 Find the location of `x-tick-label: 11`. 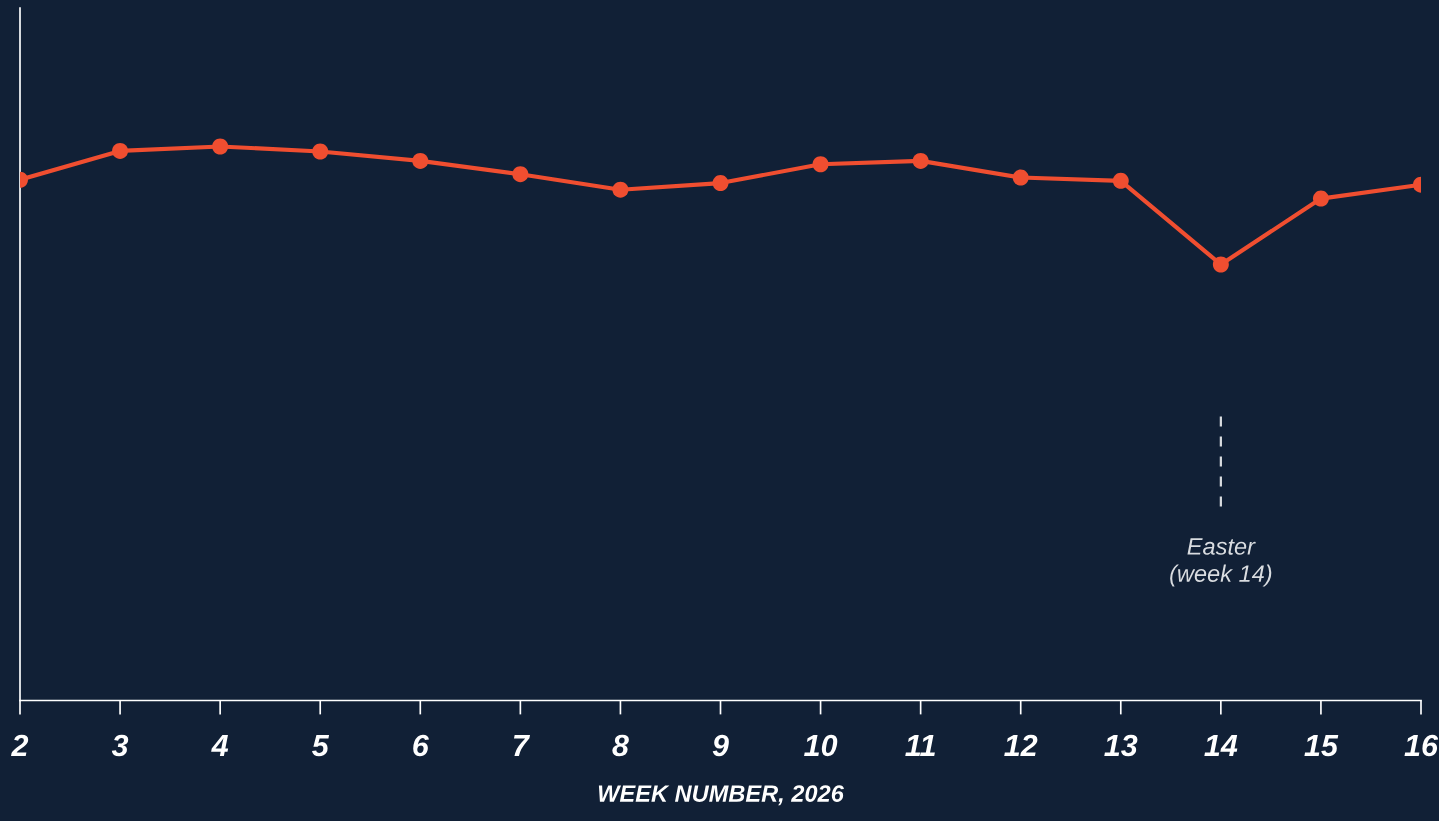

x-tick-label: 11 is located at coordinates (920, 745).